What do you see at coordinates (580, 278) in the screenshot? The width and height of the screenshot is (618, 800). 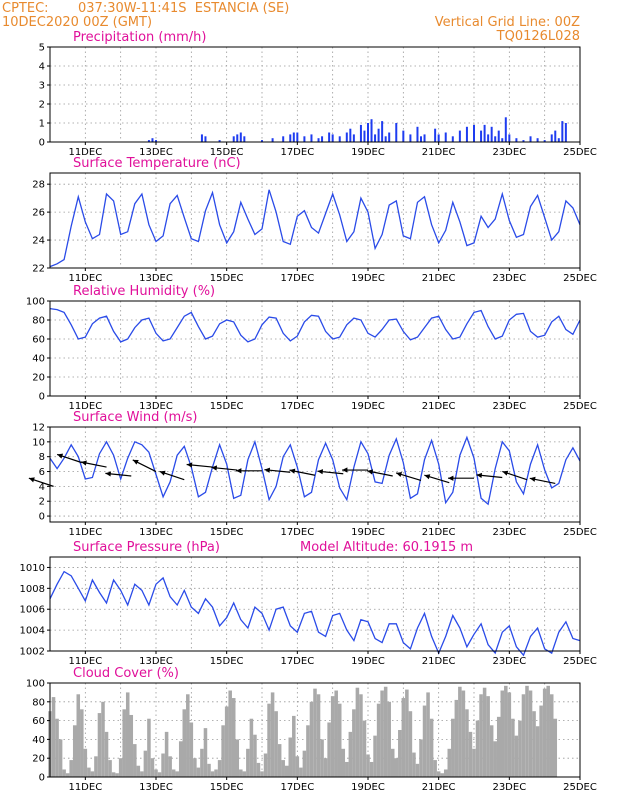 I see `temp-xtick-label-7: 25DEC` at bounding box center [580, 278].